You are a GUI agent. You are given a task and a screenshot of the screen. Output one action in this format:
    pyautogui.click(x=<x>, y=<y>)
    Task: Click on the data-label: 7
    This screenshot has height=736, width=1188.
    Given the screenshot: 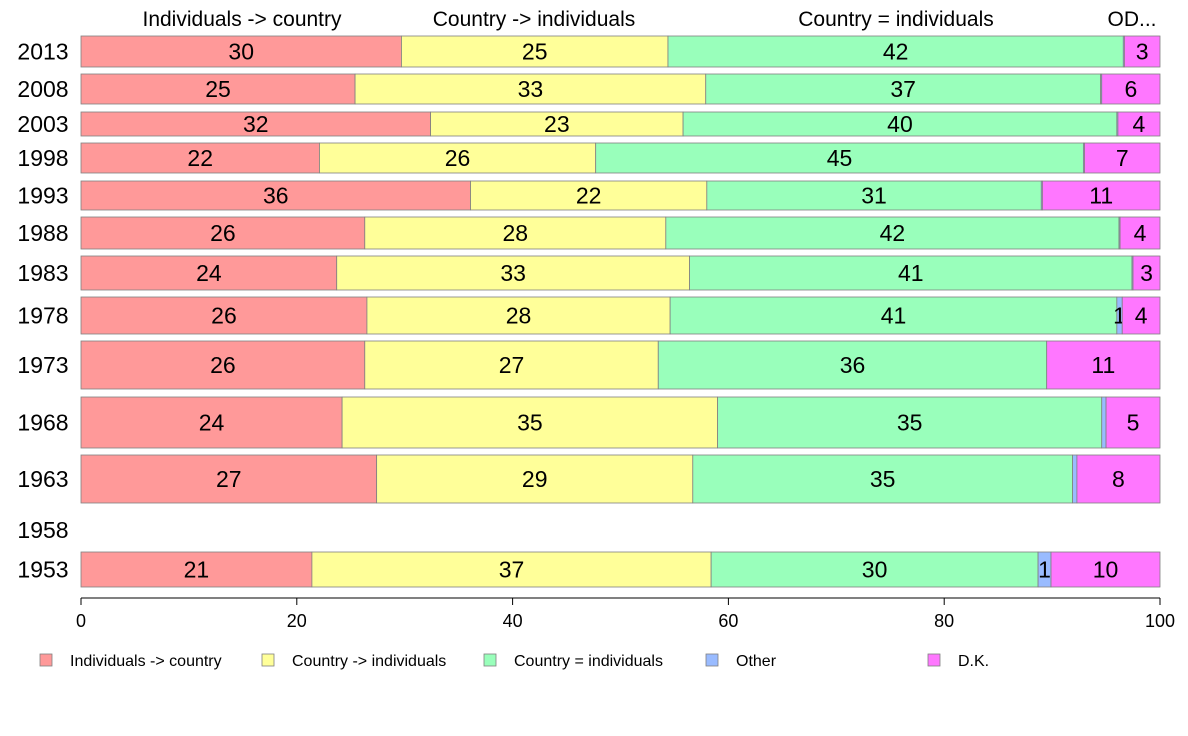 What is the action you would take?
    pyautogui.click(x=1122, y=158)
    